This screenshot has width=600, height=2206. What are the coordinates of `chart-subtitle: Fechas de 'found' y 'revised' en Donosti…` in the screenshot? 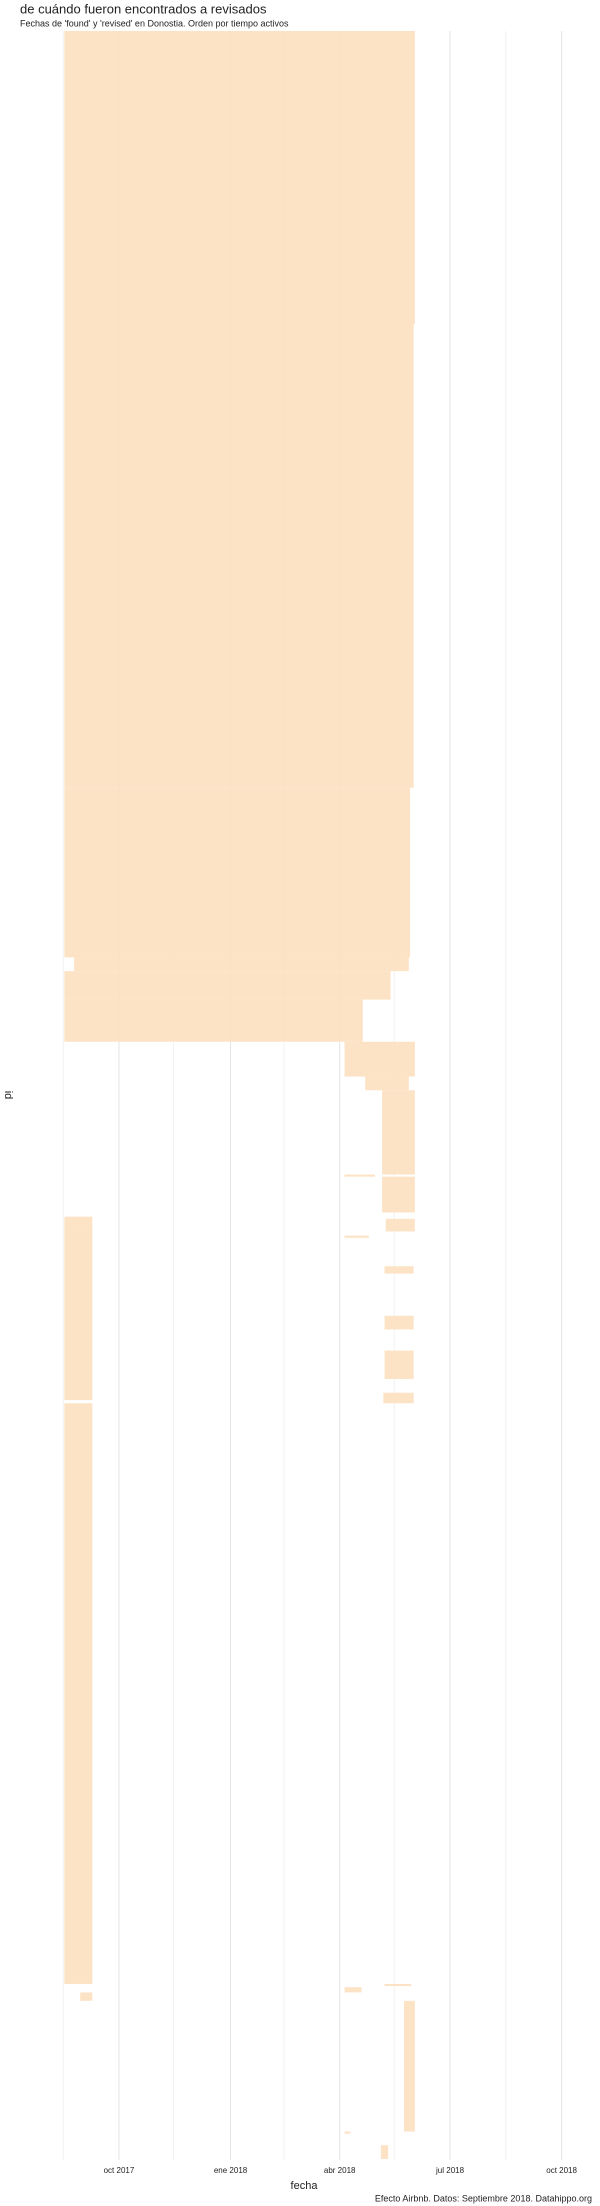 It's located at (154, 23).